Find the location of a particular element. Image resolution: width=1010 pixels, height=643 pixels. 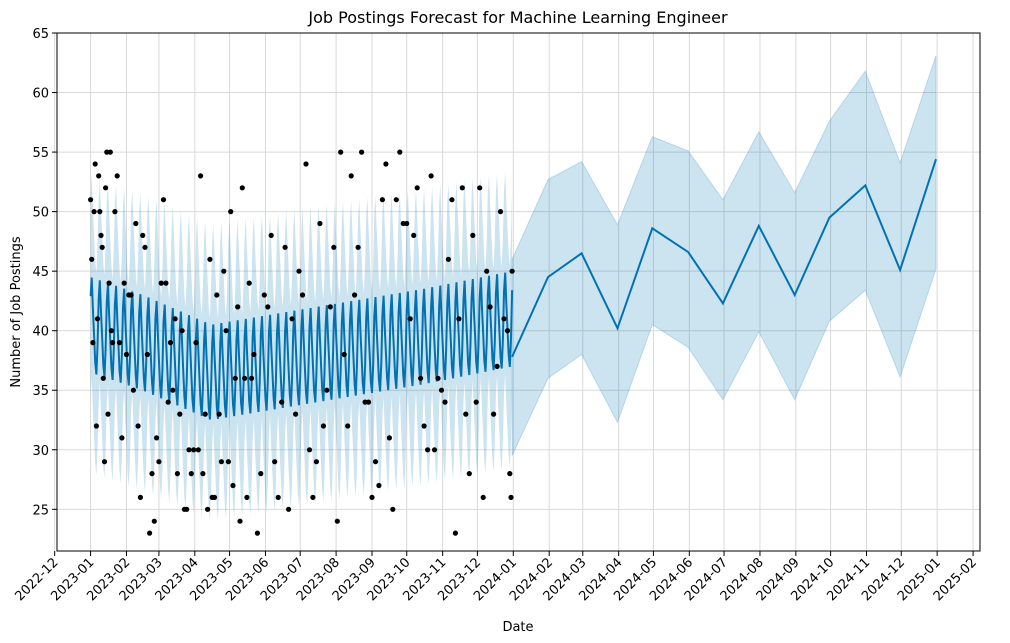

y-tick-label: 45 is located at coordinates (40, 272).